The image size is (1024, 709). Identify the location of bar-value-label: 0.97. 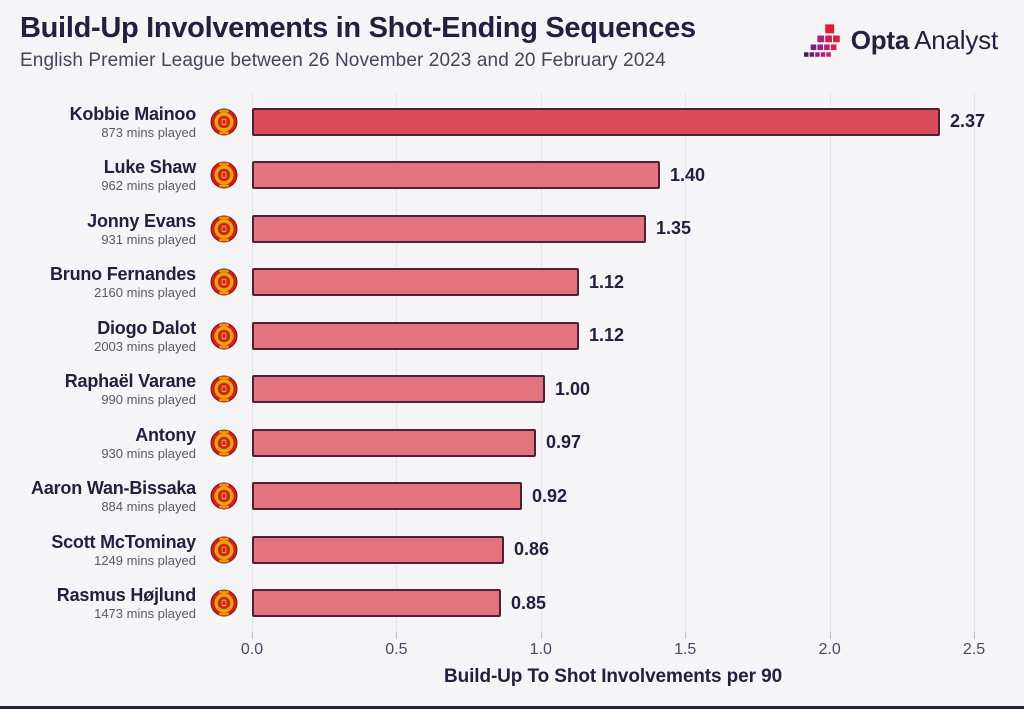
(564, 442).